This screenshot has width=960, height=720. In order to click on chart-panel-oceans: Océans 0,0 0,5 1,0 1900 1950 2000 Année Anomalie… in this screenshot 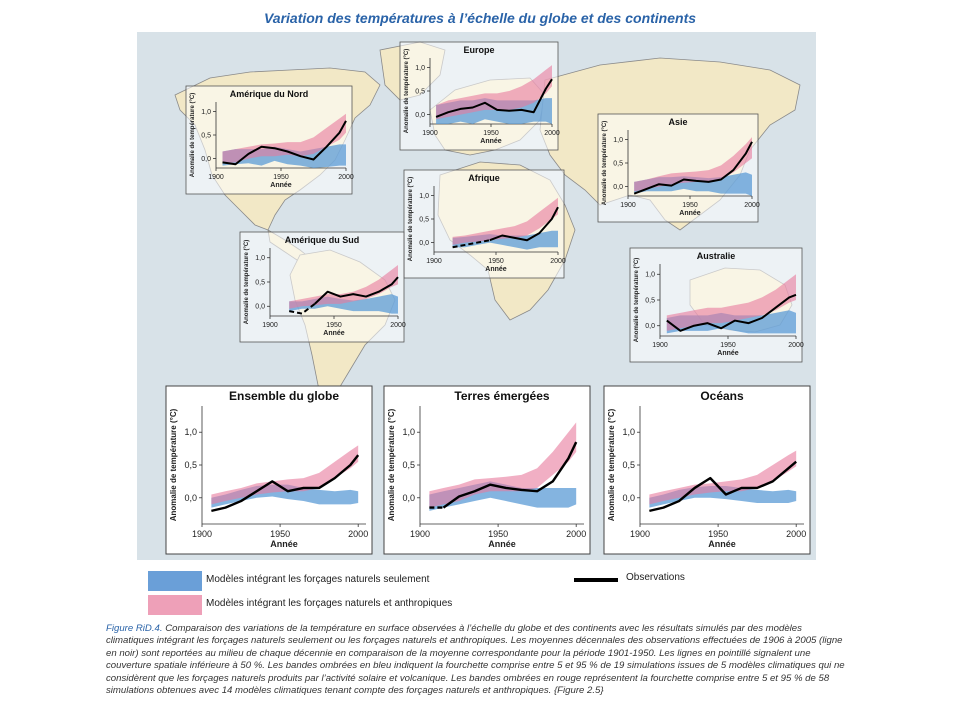, I will do `click(707, 470)`.